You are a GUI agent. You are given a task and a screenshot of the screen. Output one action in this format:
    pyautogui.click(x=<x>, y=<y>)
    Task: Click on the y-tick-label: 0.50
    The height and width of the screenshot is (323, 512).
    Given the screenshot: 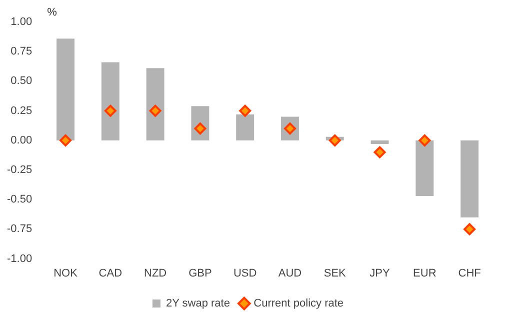 What is the action you would take?
    pyautogui.click(x=21, y=81)
    